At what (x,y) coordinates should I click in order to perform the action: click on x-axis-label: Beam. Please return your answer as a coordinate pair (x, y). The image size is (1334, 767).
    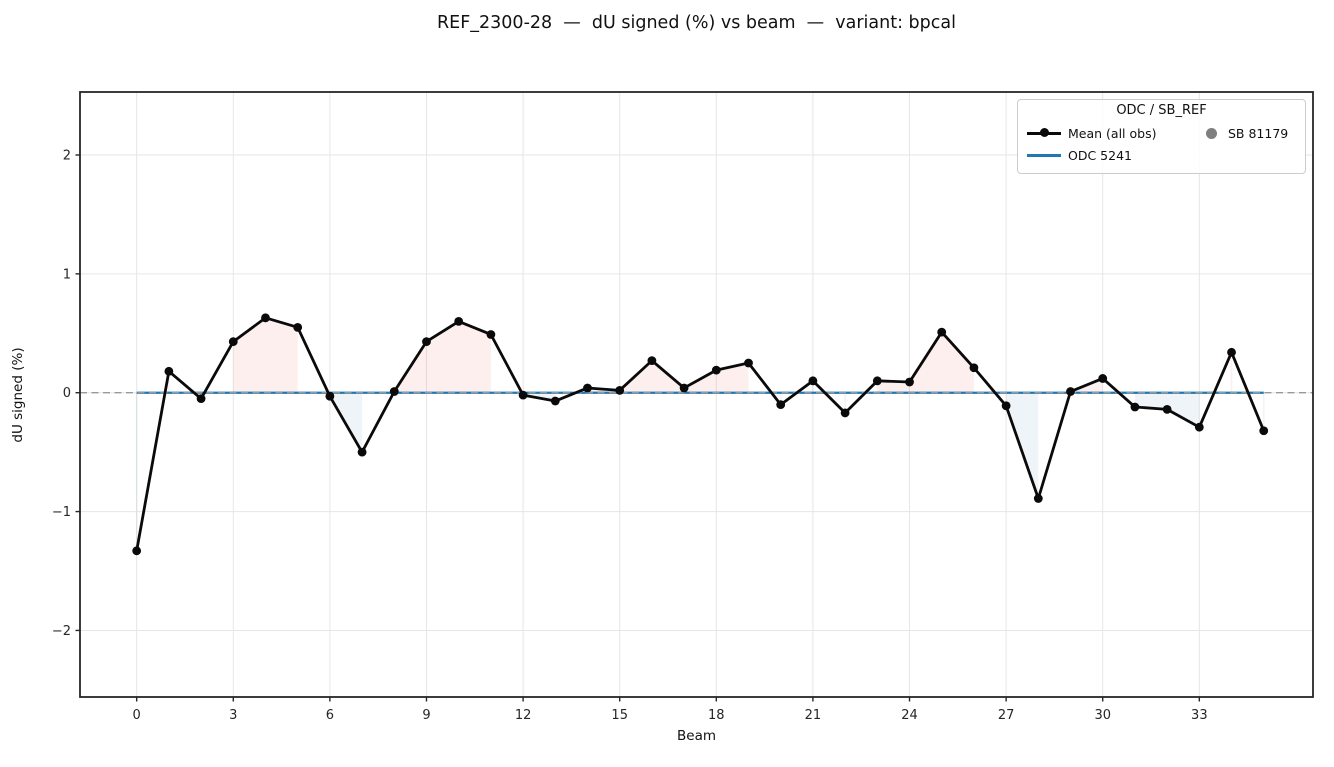
    Looking at the image, I should click on (696, 736).